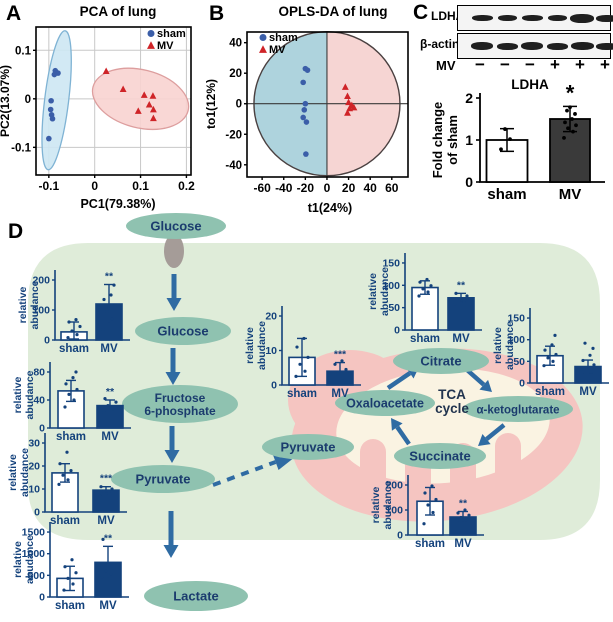 The image size is (613, 622). What do you see at coordinates (211, 104) in the screenshot?
I see `y-axis-label: to1(12%)` at bounding box center [211, 104].